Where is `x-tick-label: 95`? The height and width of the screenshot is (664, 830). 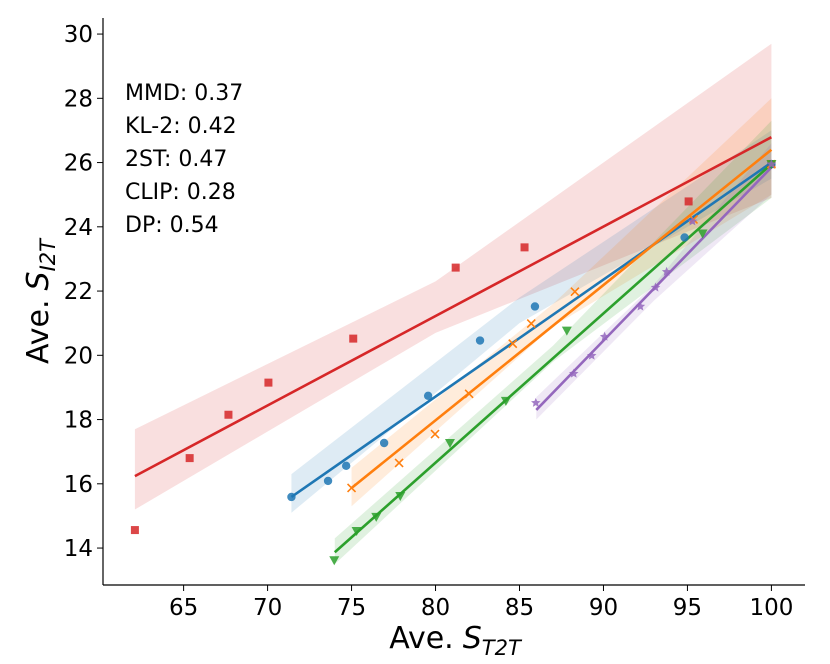
x-tick-label: 95 is located at coordinates (687, 608).